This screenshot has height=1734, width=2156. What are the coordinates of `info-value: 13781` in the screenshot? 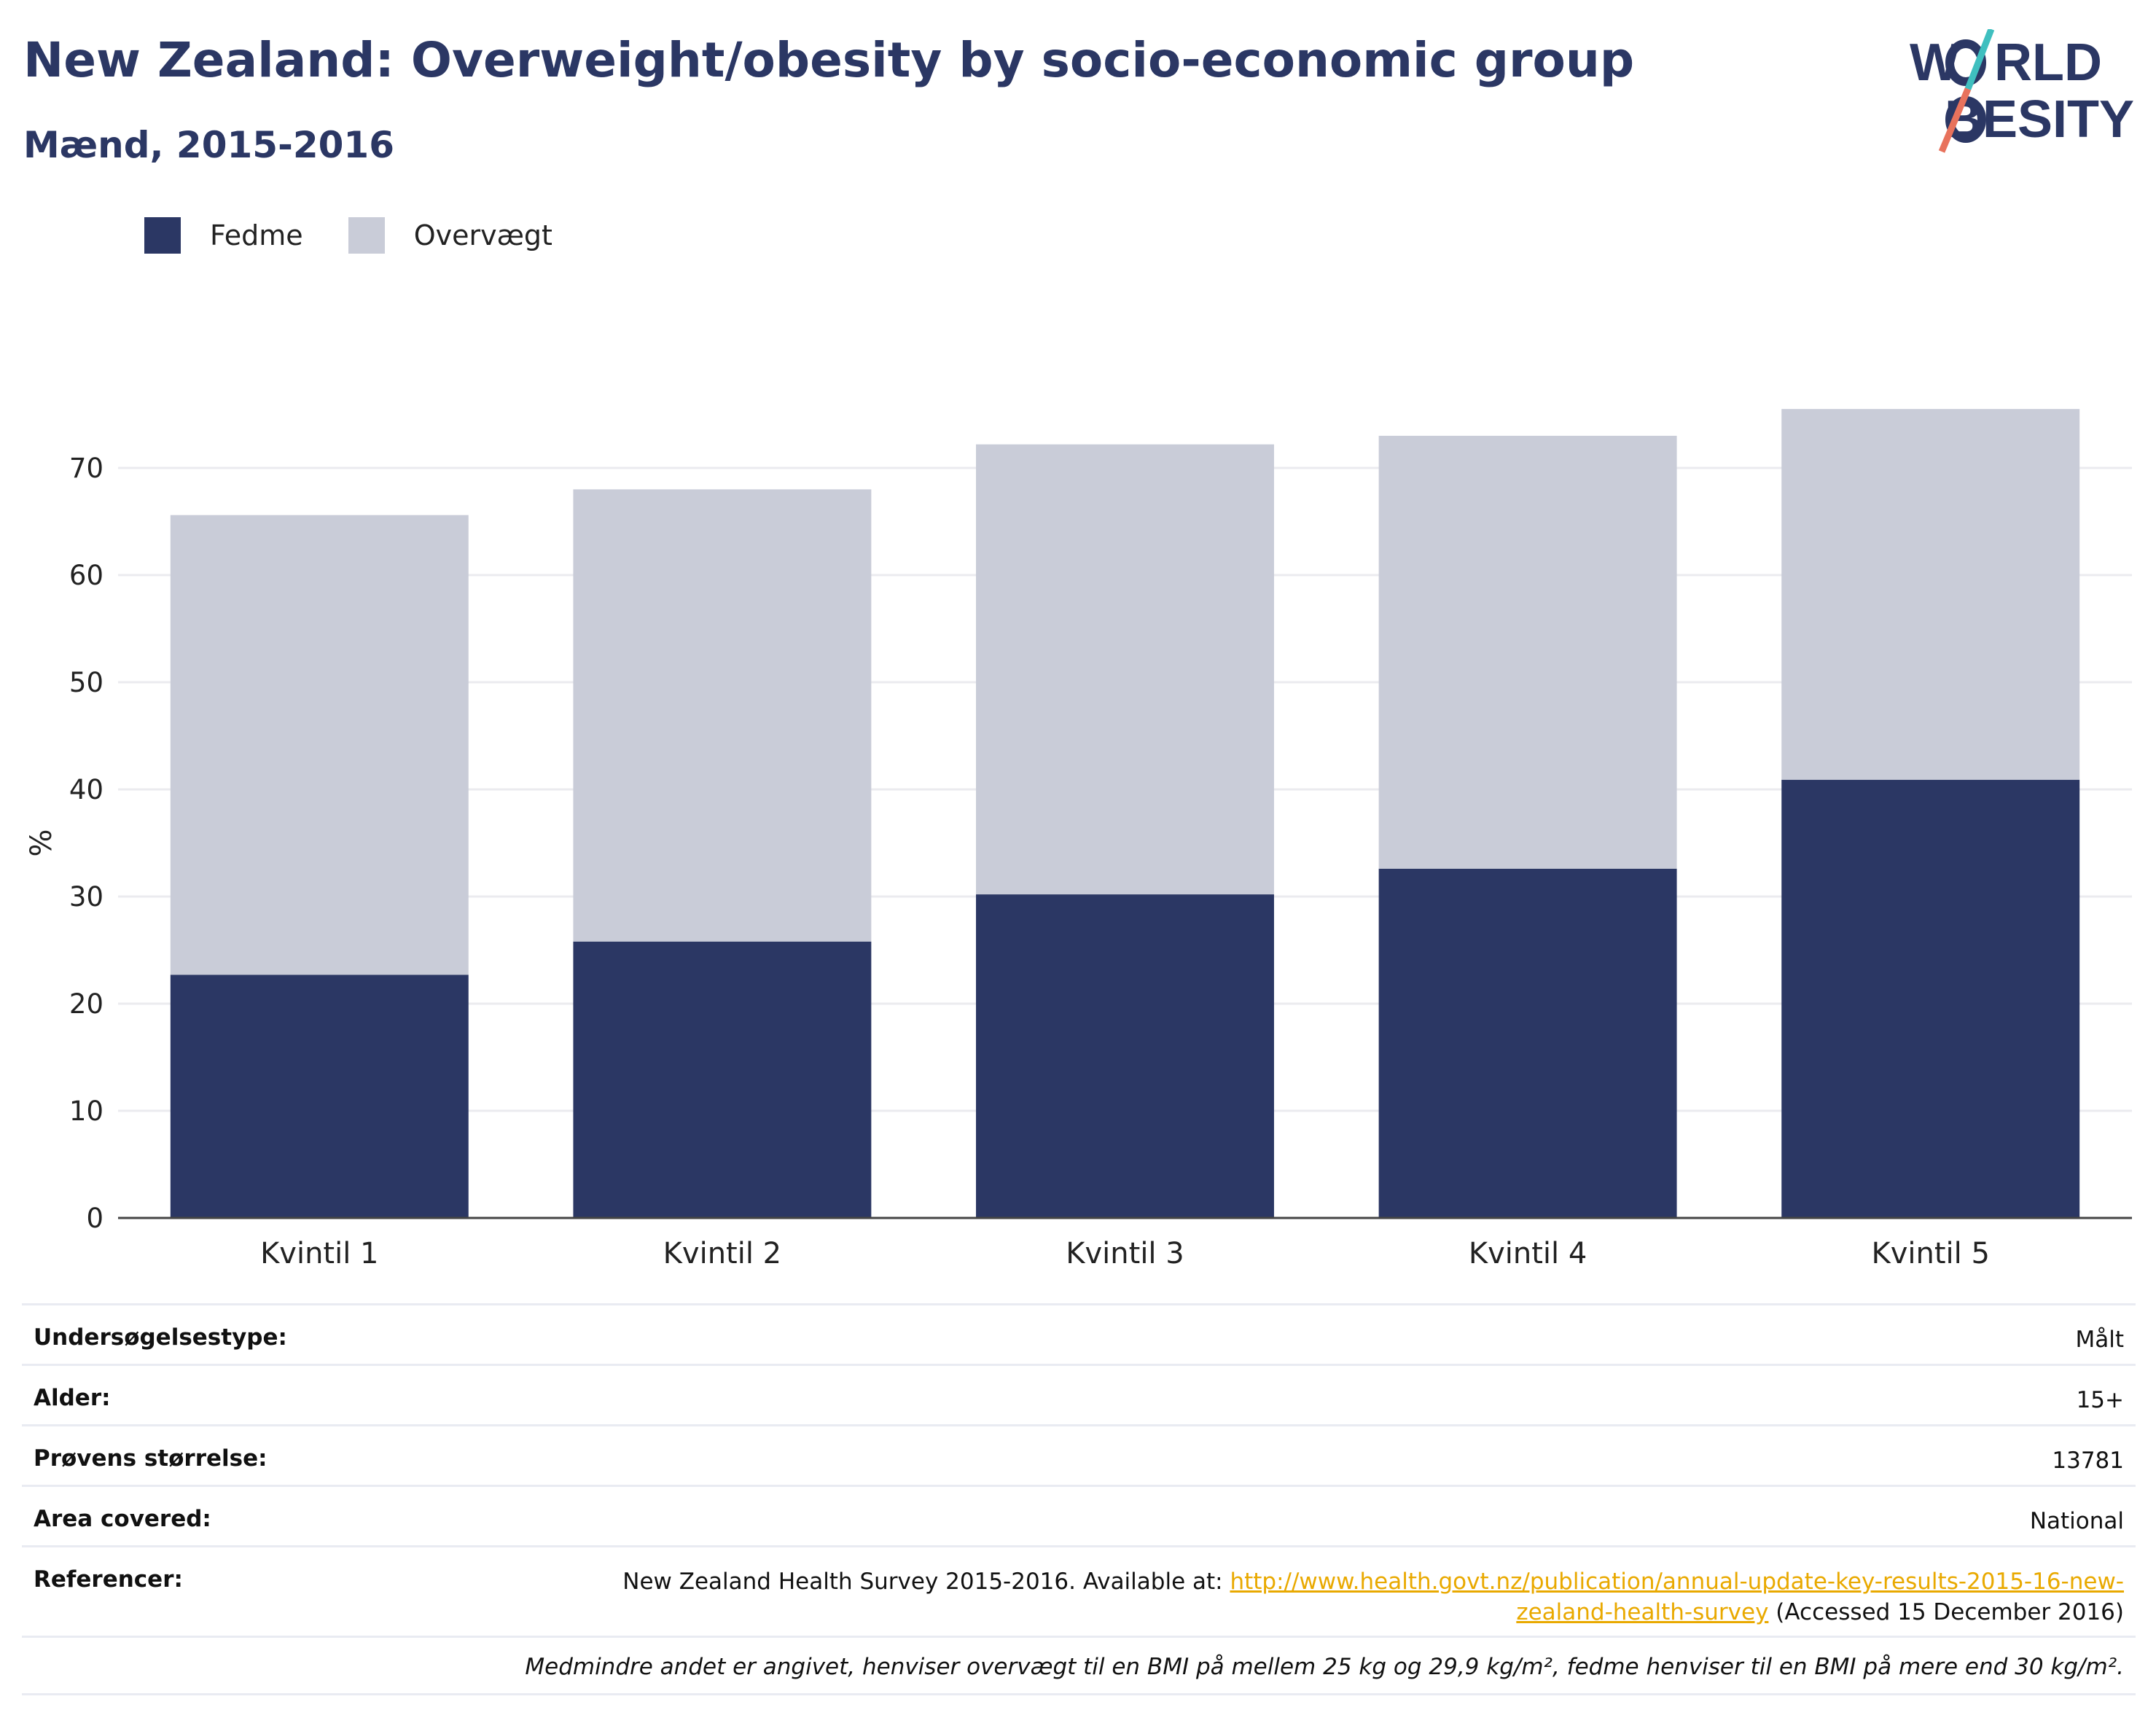 It's located at (2088, 1461).